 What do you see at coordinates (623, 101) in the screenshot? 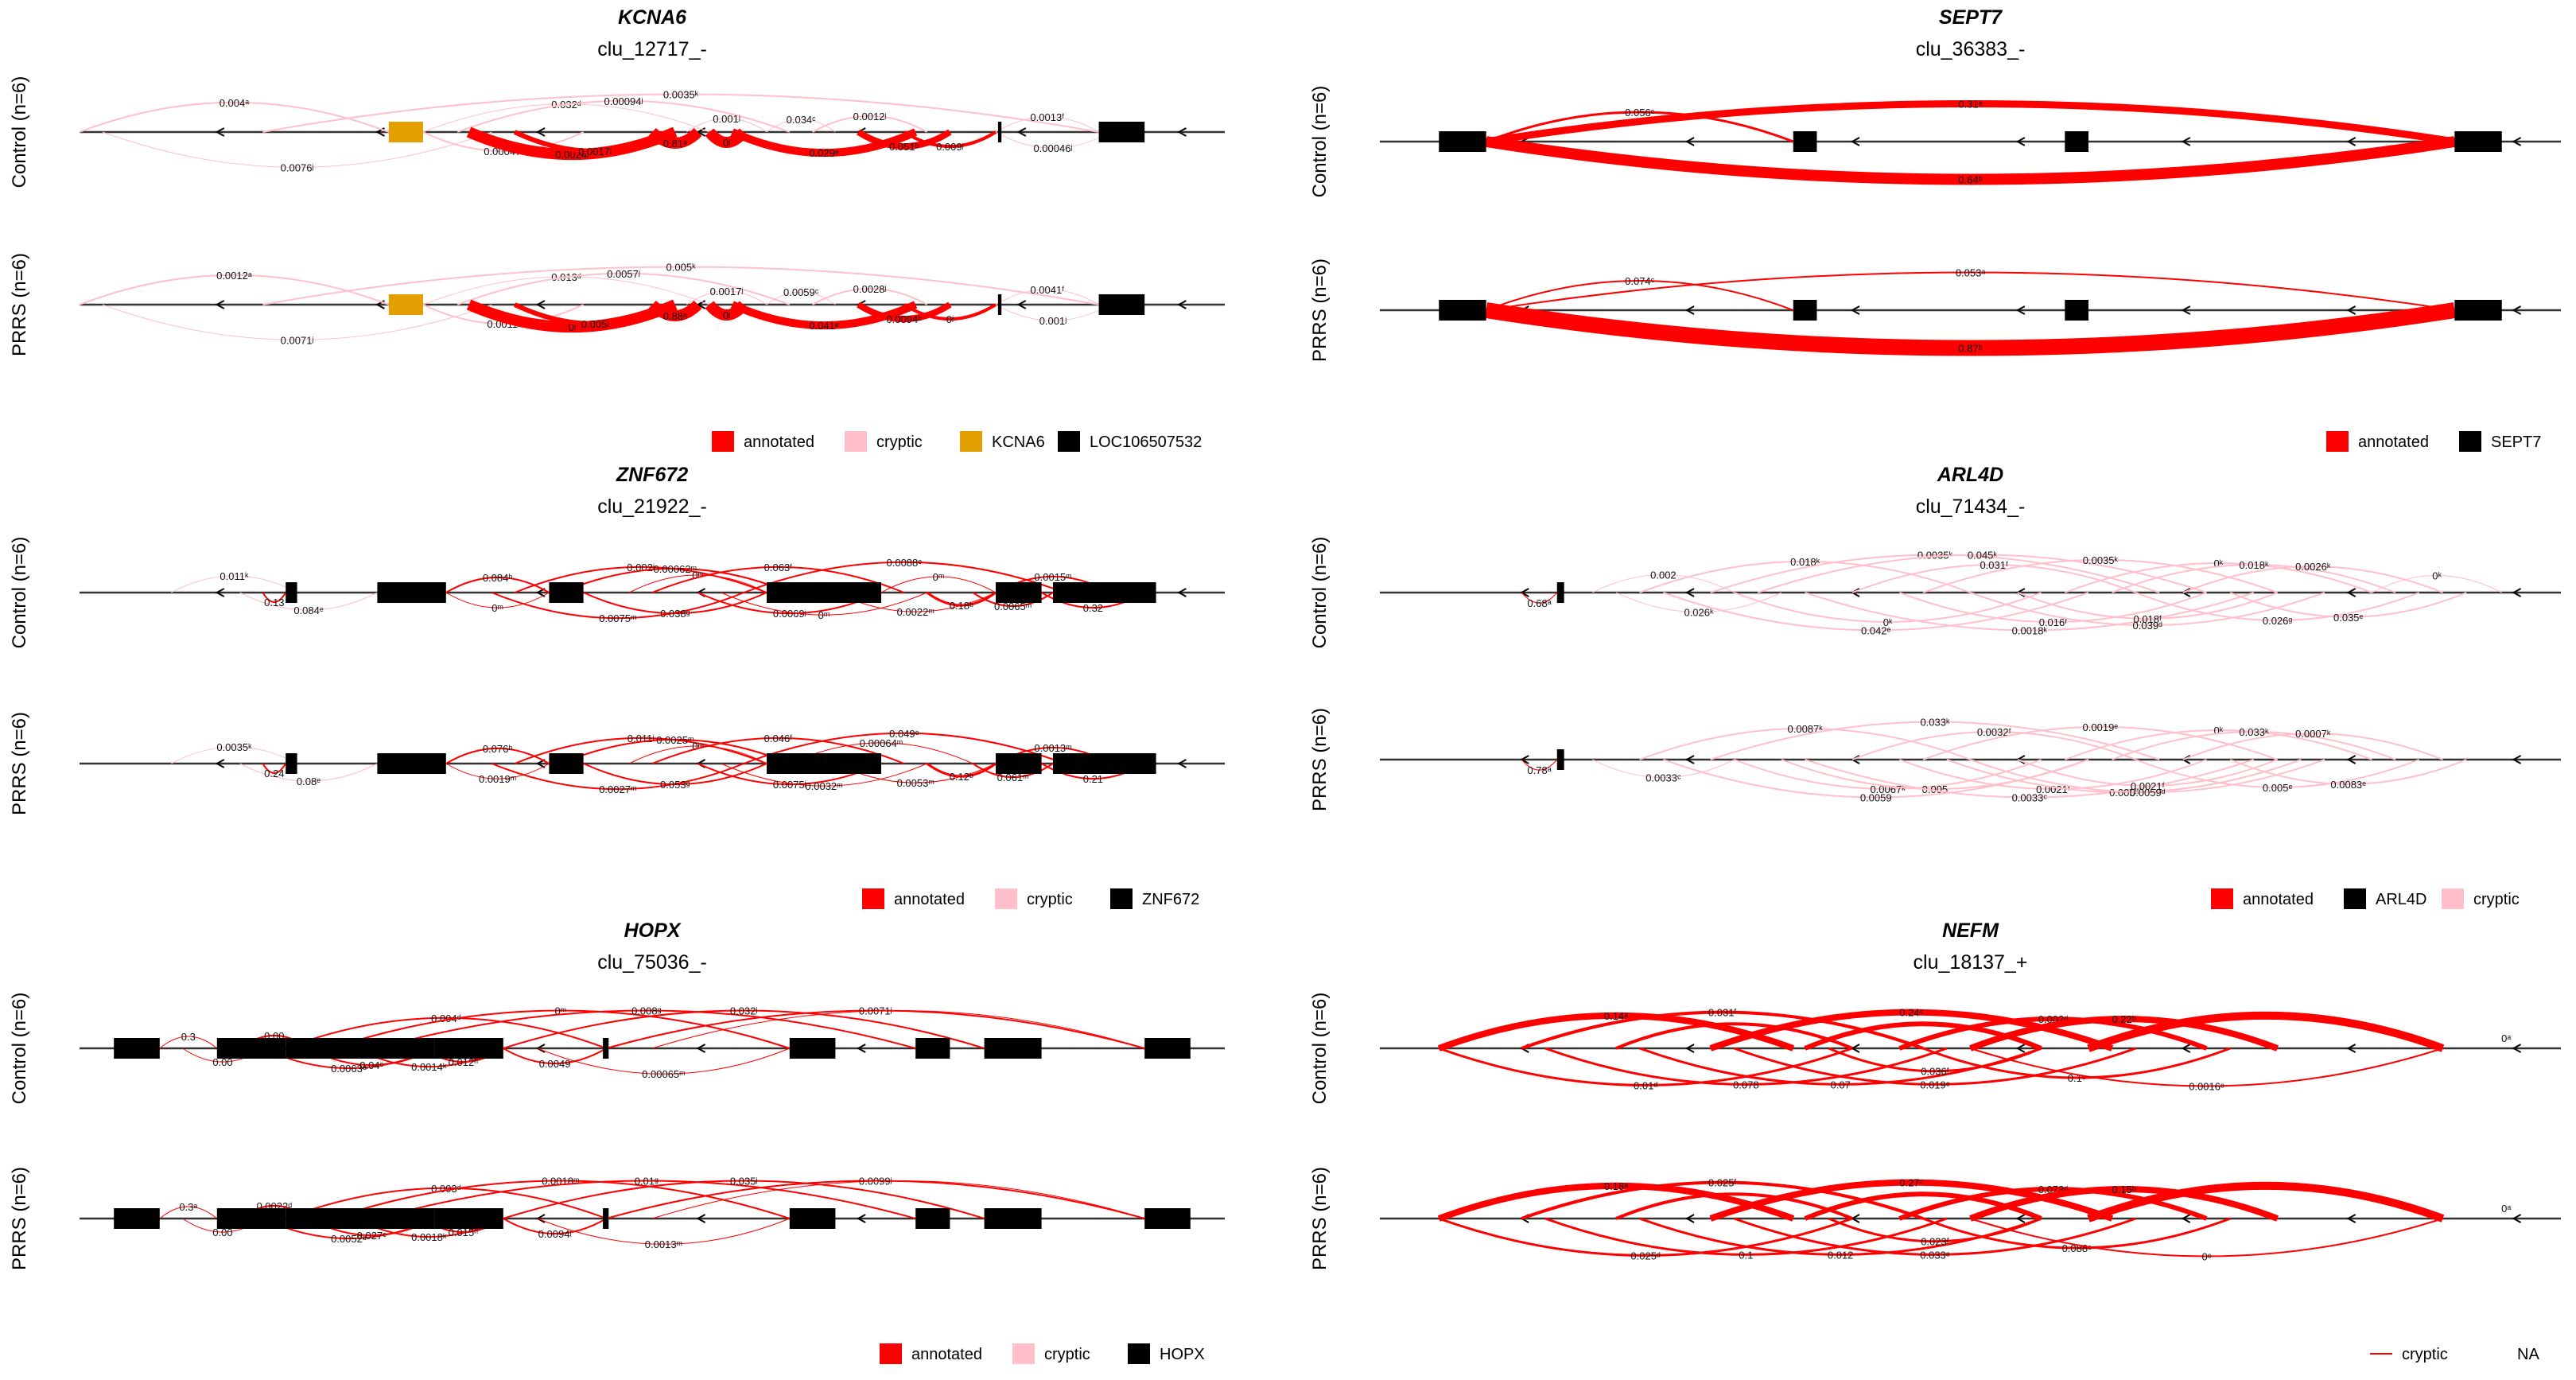
I see `junction-label: 0.00094ʲ` at bounding box center [623, 101].